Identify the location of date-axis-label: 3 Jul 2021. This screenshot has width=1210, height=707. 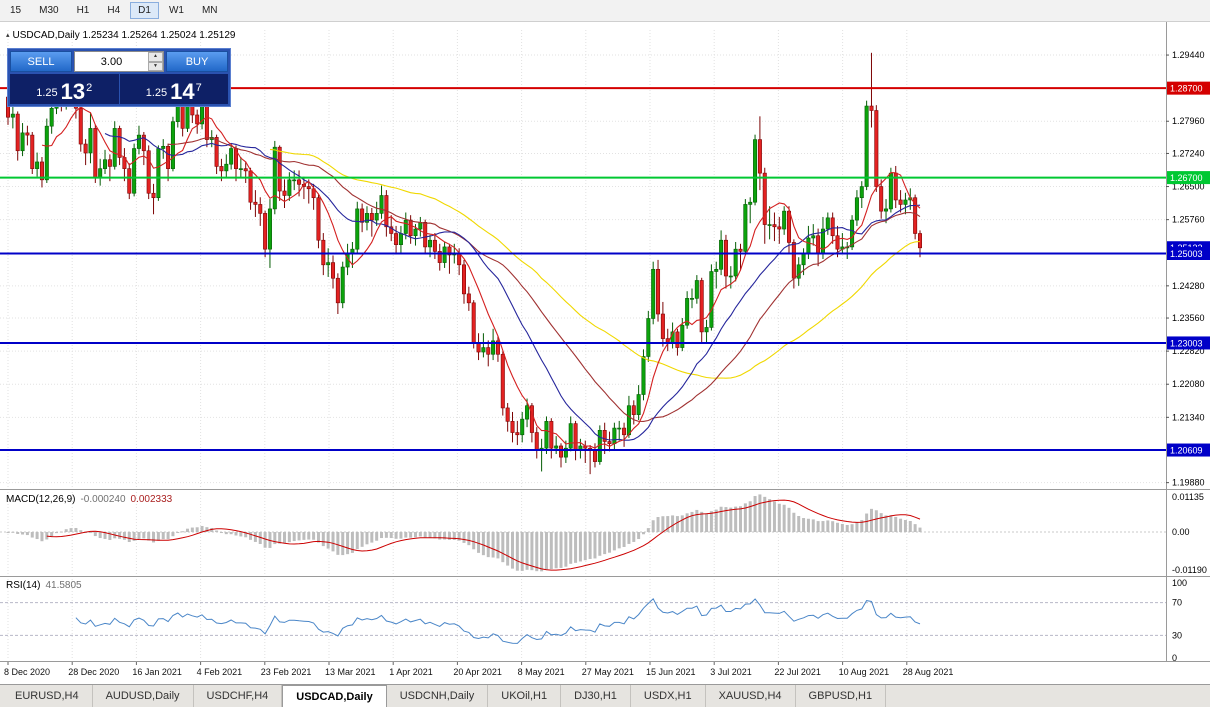
(731, 672).